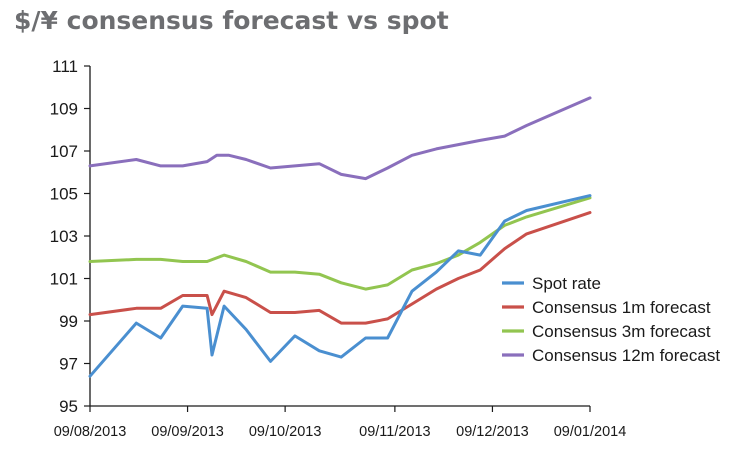  I want to click on series-line-consensus-12m-forecast, so click(340, 138).